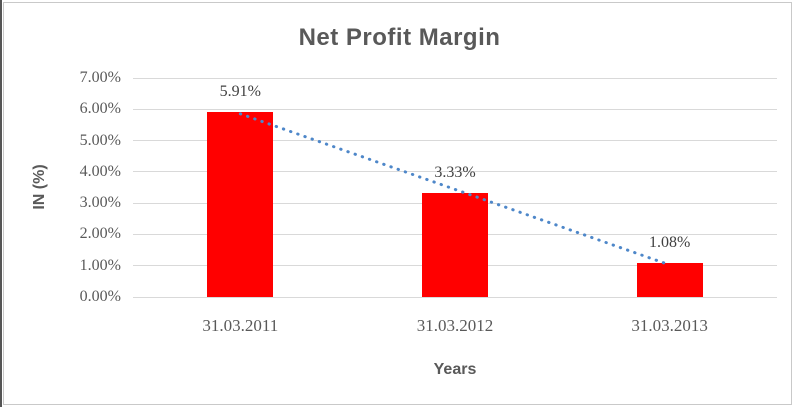  I want to click on x-category-label: 31.03.2012, so click(455, 325).